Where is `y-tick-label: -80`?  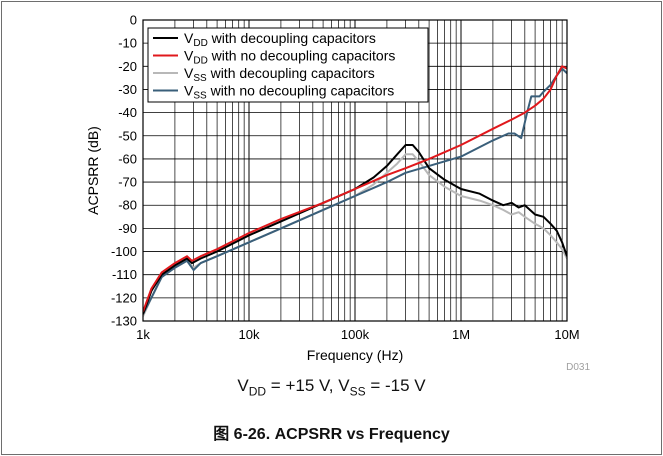
y-tick-label: -80 is located at coordinates (127, 205).